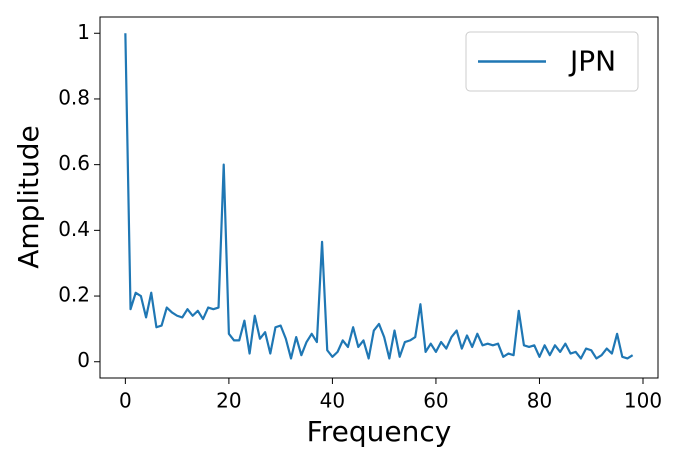 The width and height of the screenshot is (676, 463). What do you see at coordinates (74, 163) in the screenshot?
I see `y-tick-label: 0.6` at bounding box center [74, 163].